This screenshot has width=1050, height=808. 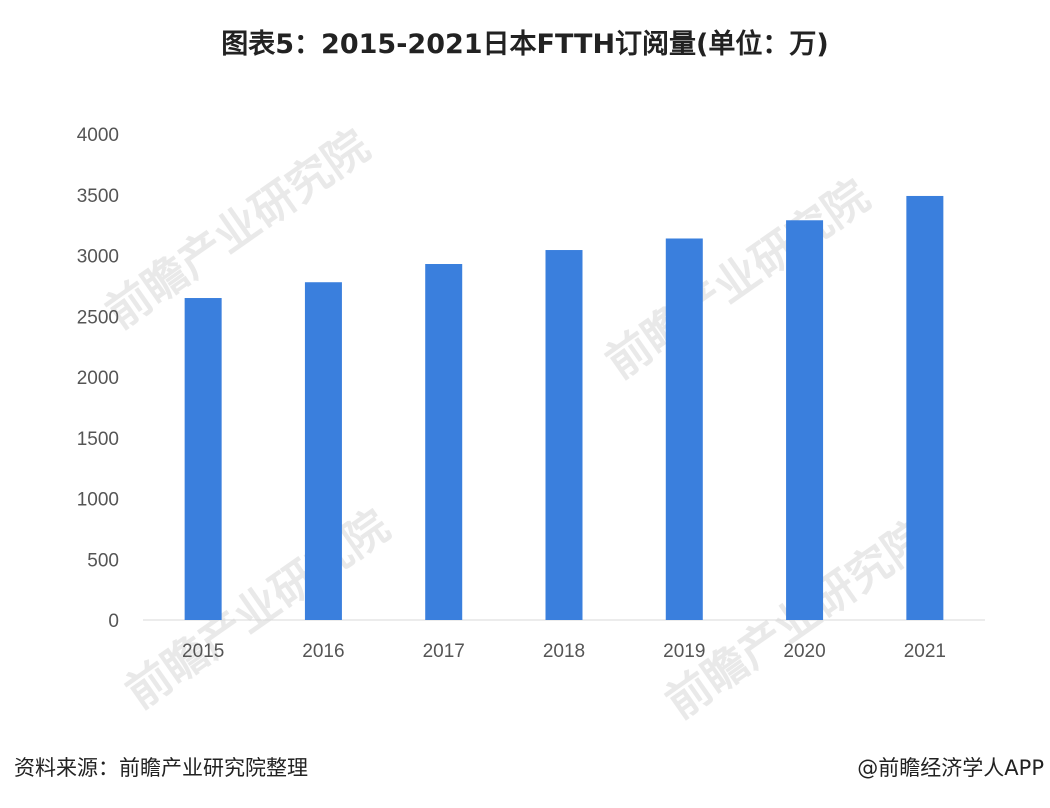 I want to click on y-tick-label: 2000, so click(x=98, y=378).